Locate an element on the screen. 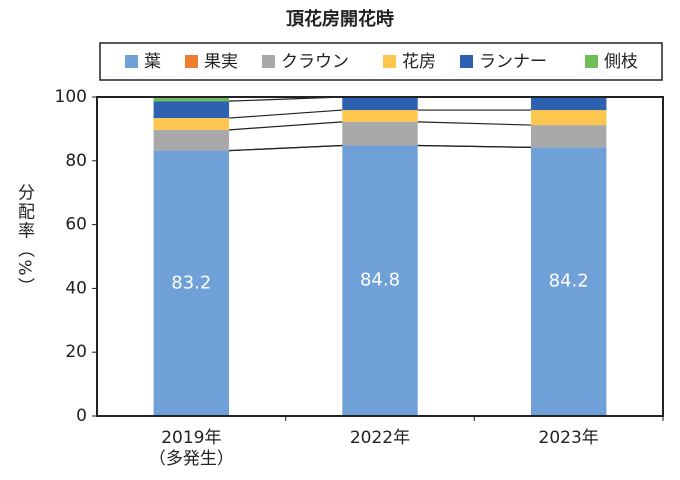  y-tick-label: 60 is located at coordinates (76, 225).